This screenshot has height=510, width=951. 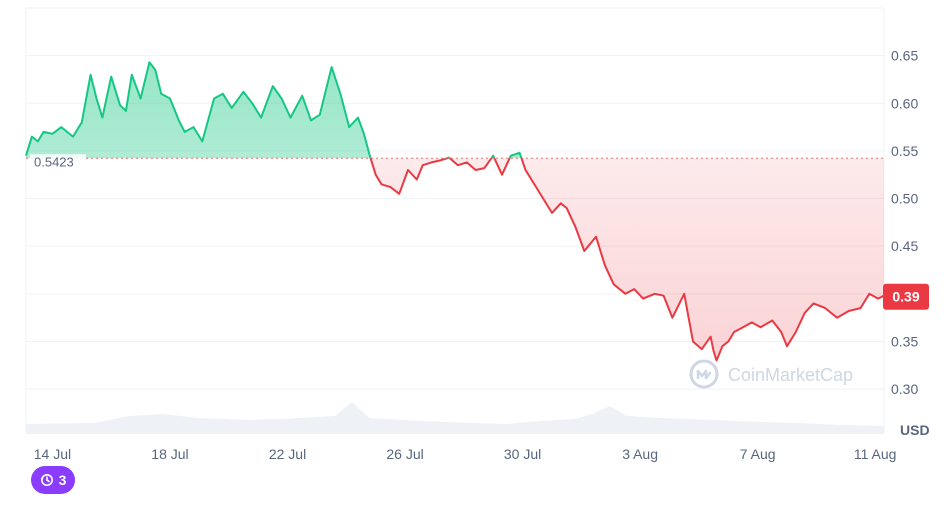 What do you see at coordinates (62, 480) in the screenshot?
I see `events-count: 3` at bounding box center [62, 480].